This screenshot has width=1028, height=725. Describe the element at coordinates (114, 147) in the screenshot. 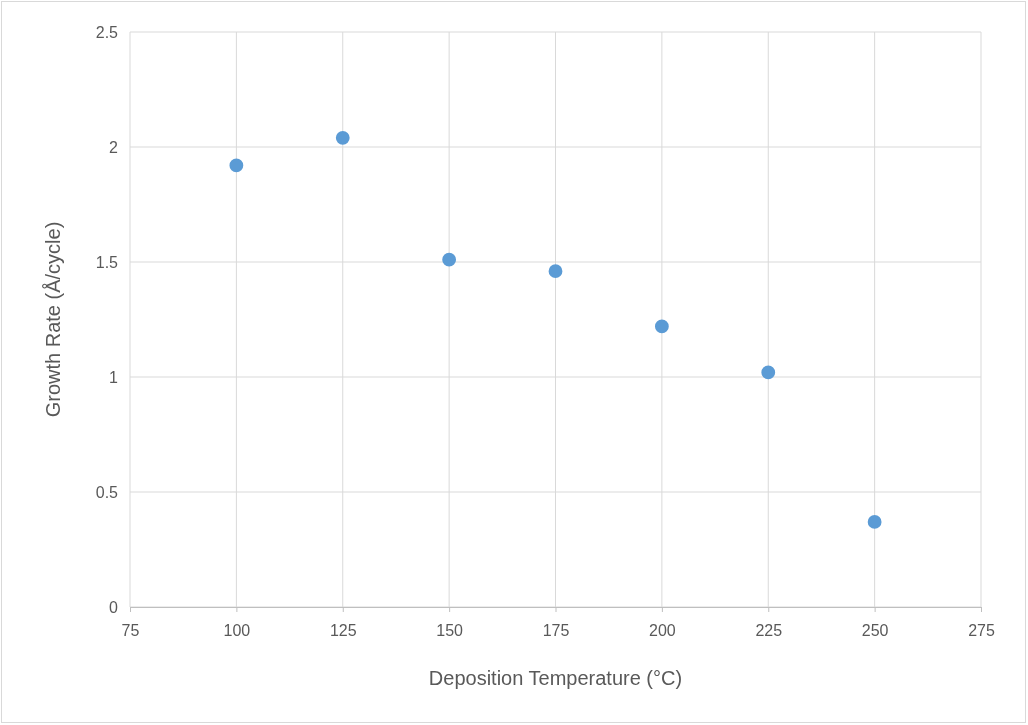

I see `y-tick-label: 2` at that location.